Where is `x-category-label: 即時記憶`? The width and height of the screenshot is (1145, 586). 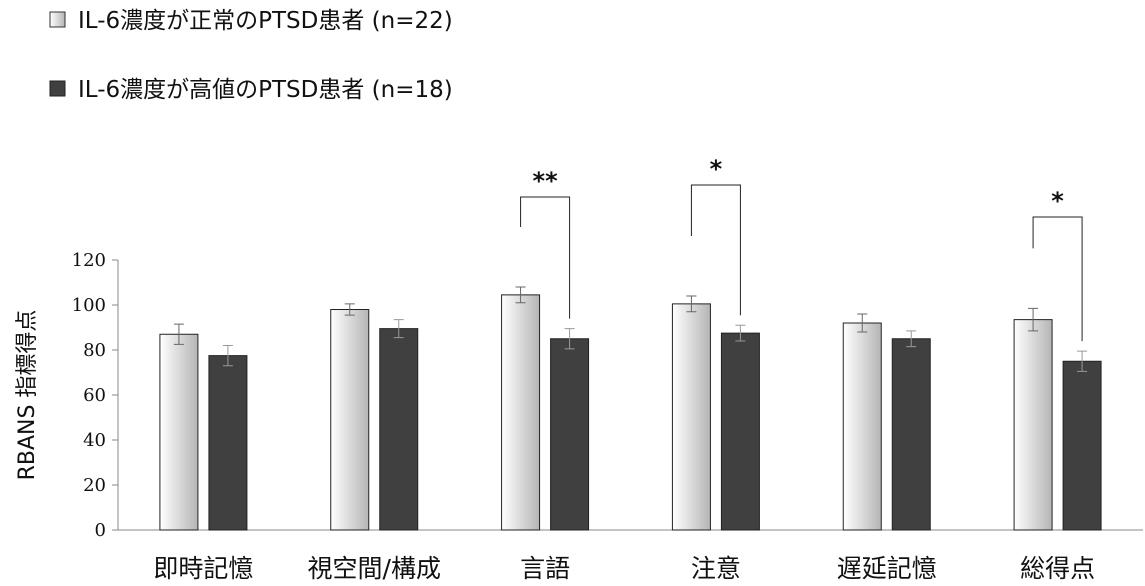 x-category-label: 即時記憶 is located at coordinates (203, 568).